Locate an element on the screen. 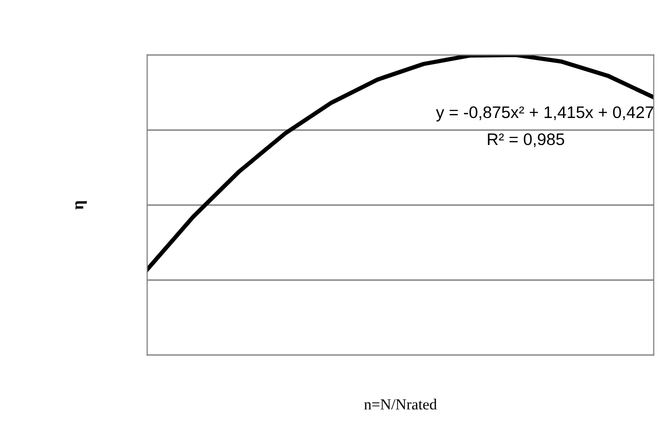 The width and height of the screenshot is (657, 433). x-axis-title: n=N/Nrated is located at coordinates (400, 404).